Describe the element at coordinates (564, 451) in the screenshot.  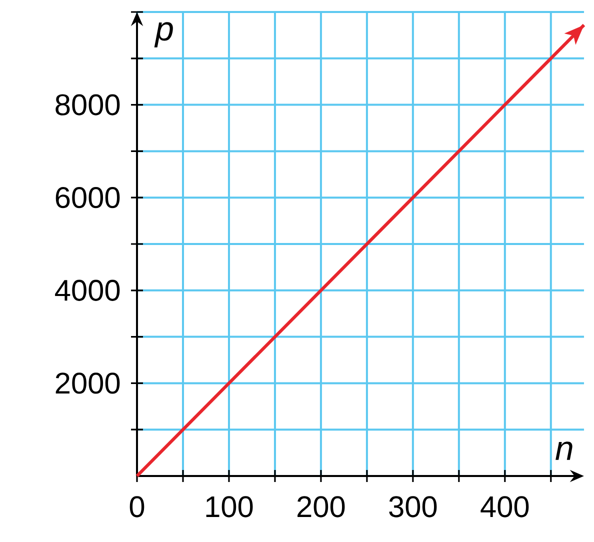
I see `x-axis-title: n` at that location.